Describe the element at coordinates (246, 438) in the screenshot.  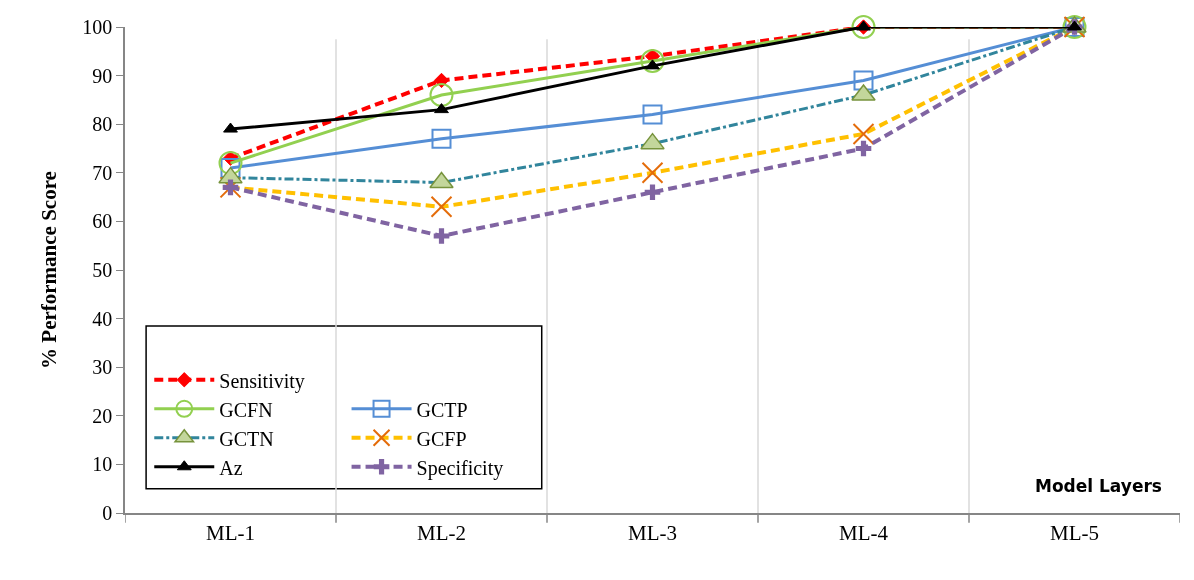
I see `legend-label: GCTN` at that location.